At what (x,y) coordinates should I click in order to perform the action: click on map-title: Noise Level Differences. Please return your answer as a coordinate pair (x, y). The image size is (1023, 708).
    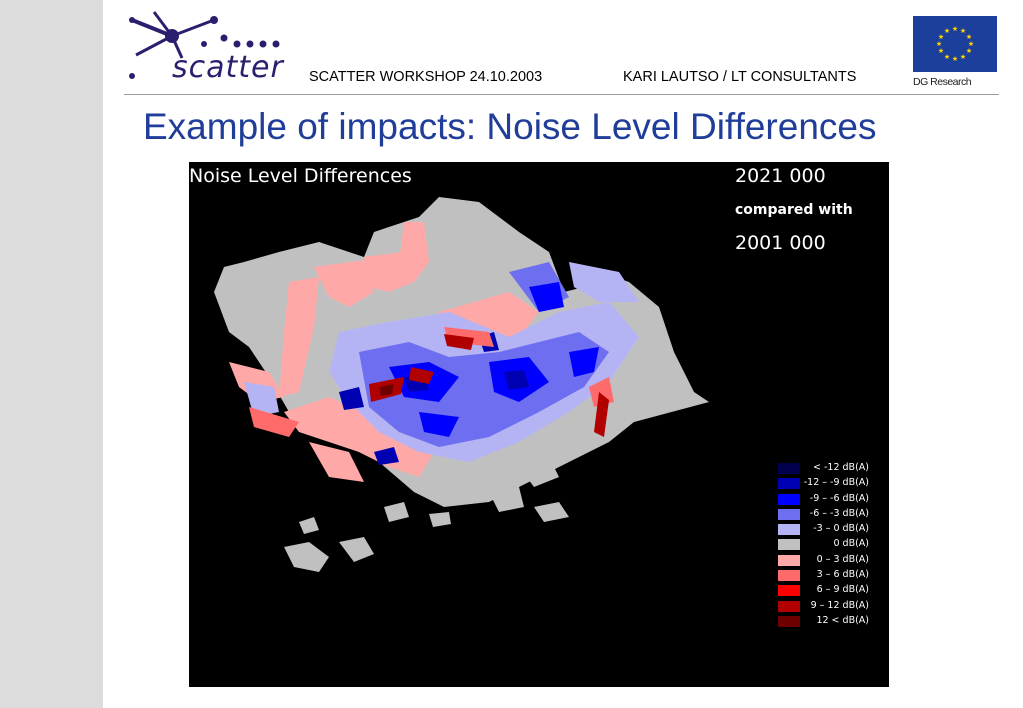
    Looking at the image, I should click on (300, 176).